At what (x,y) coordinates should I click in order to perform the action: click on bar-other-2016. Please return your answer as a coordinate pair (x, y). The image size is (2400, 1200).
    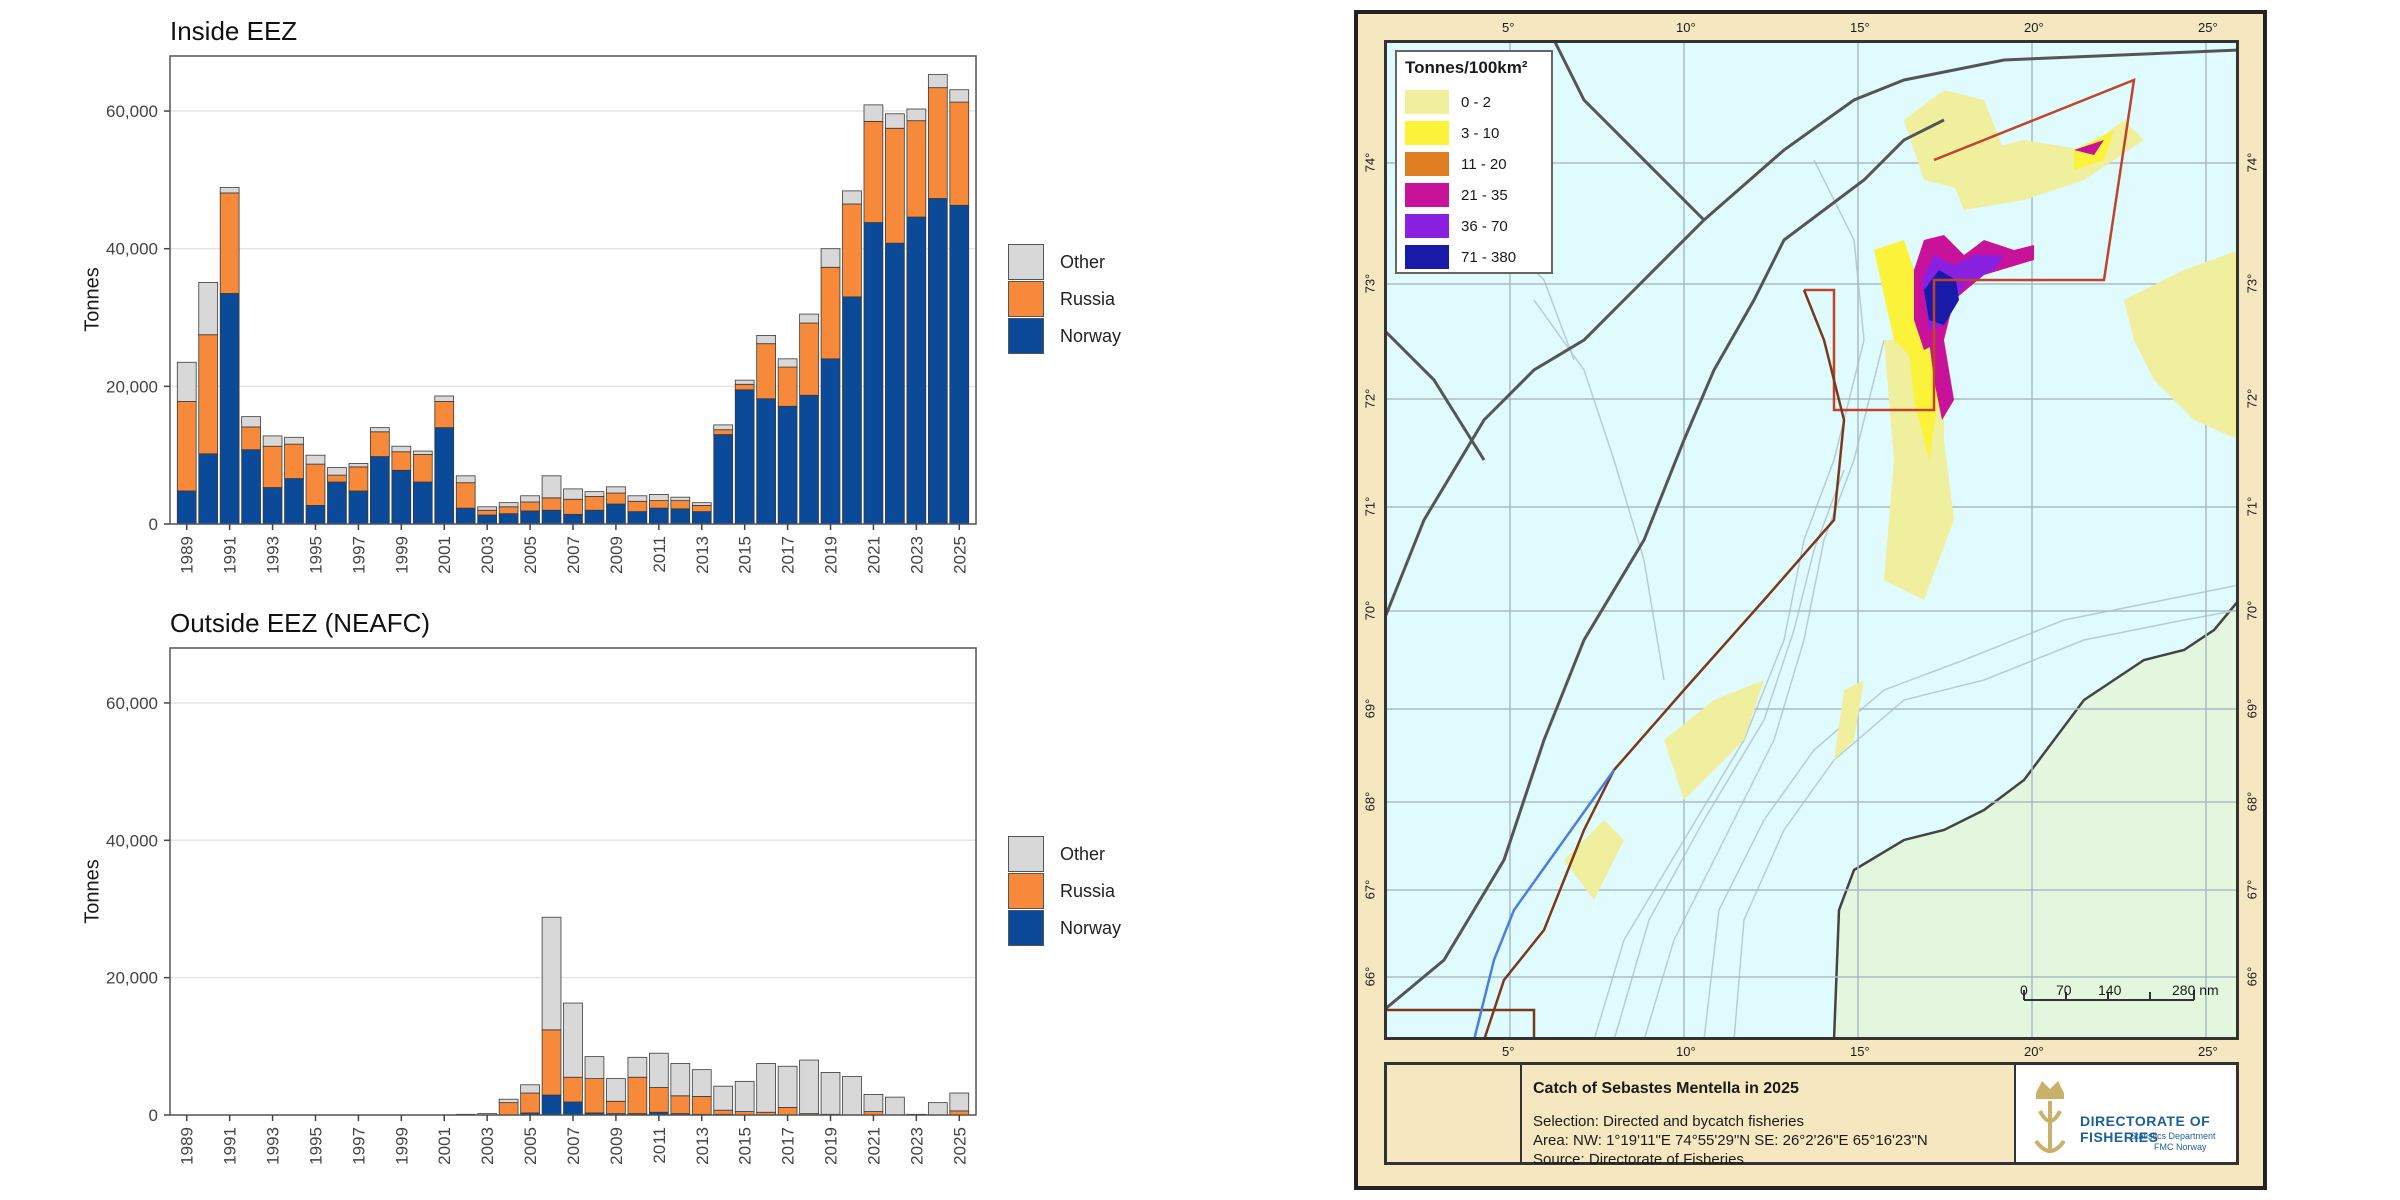
    Looking at the image, I should click on (766, 1088).